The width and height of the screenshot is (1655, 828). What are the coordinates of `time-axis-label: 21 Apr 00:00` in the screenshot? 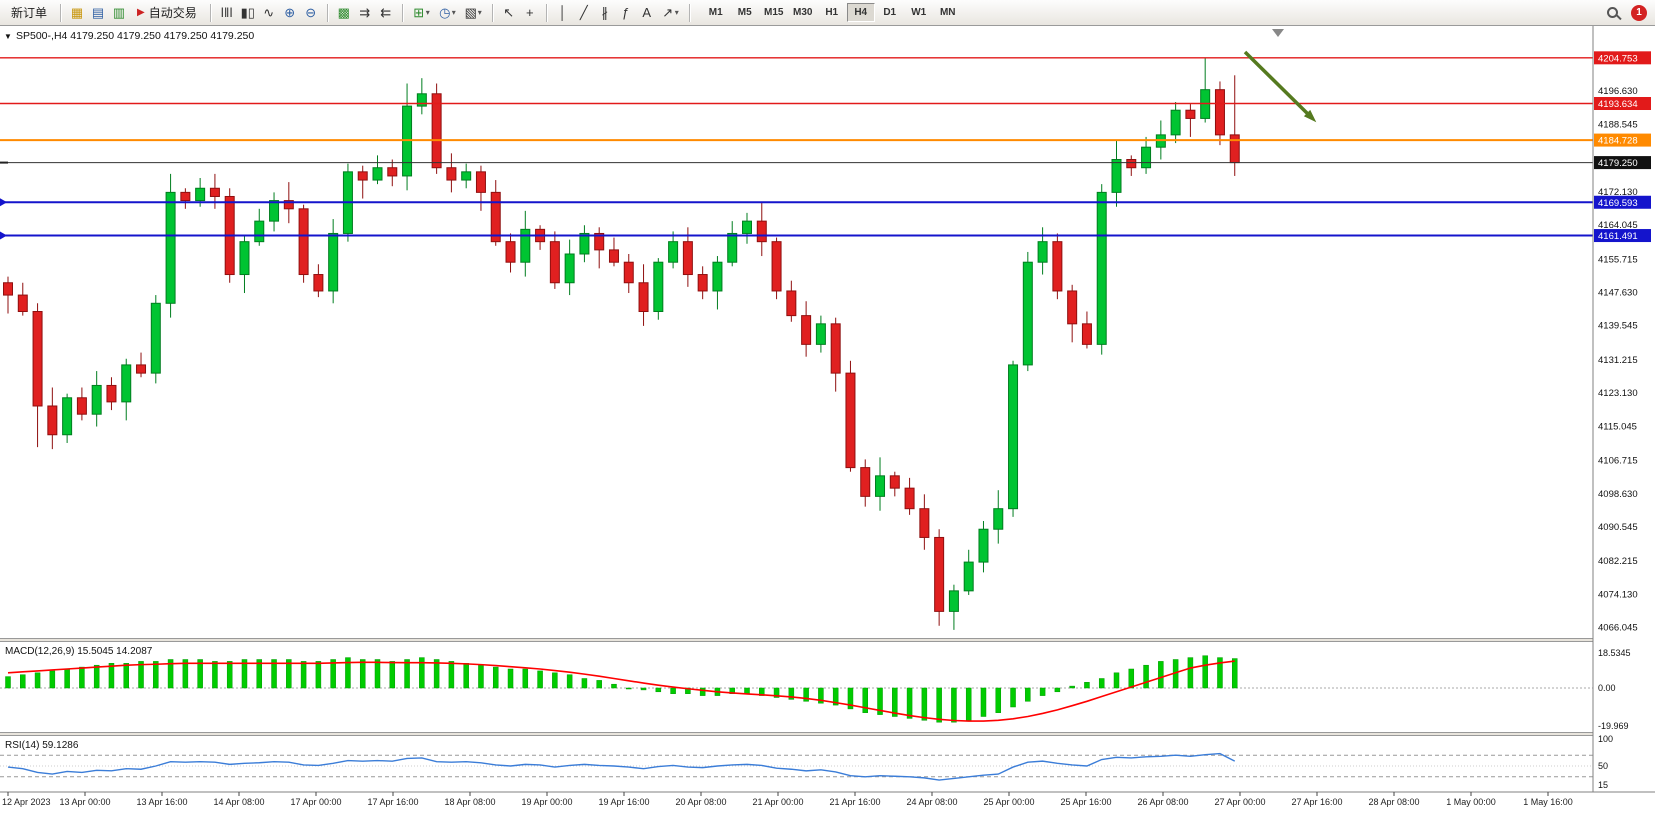 It's located at (777, 802).